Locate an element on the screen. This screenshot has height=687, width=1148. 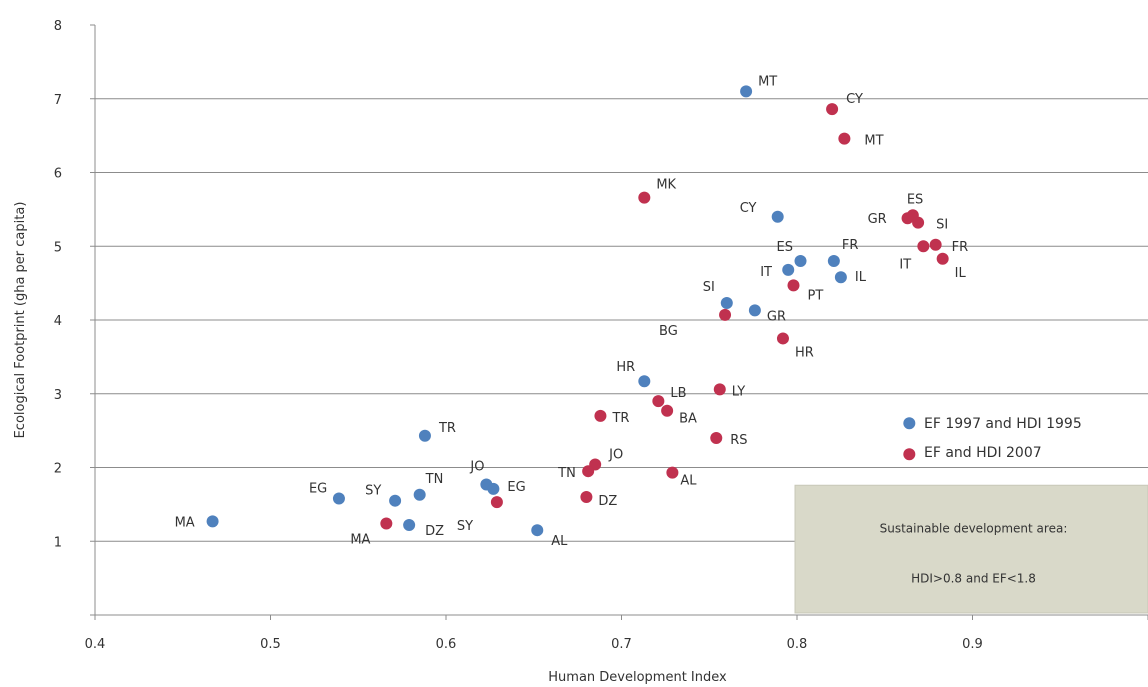
x-tick-label: 0.9 is located at coordinates (972, 644).